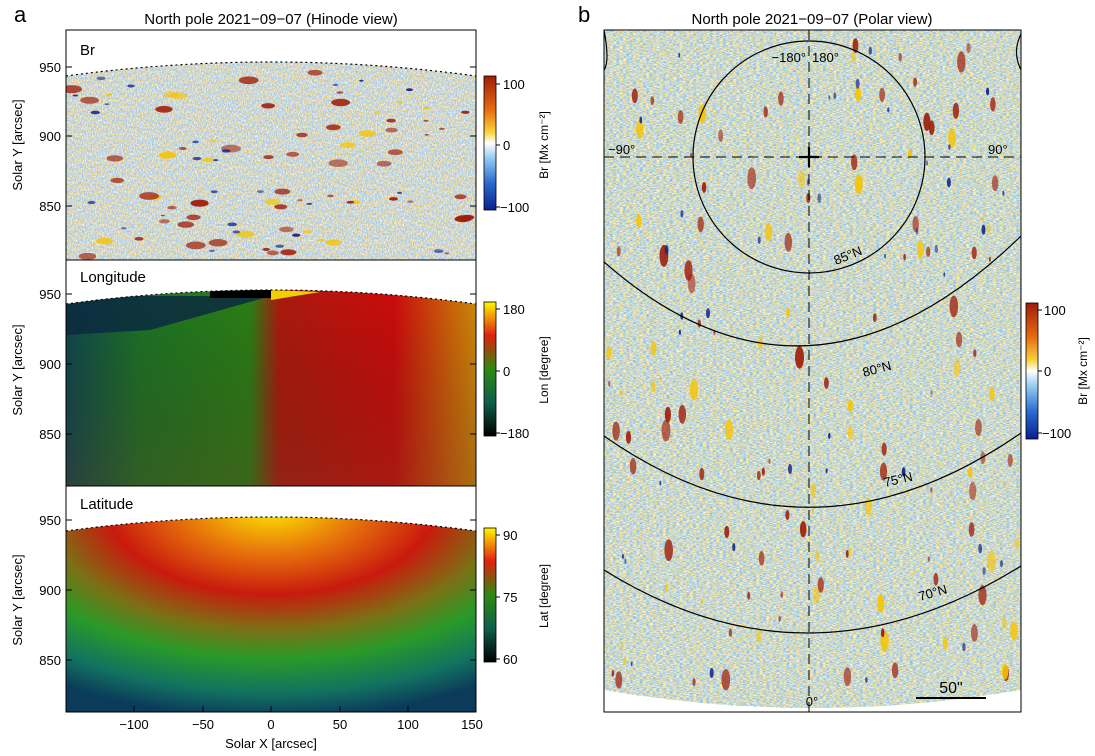  I want to click on lat-ytick-850: 850, so click(50, 660).